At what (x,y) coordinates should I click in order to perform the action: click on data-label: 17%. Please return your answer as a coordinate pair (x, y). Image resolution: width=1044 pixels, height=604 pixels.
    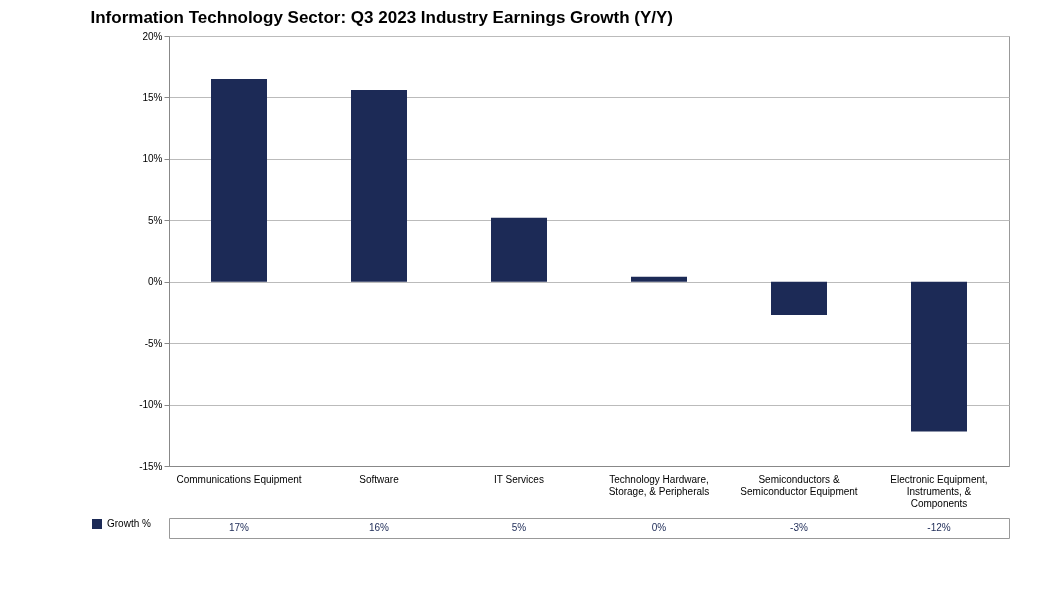
    Looking at the image, I should click on (239, 527).